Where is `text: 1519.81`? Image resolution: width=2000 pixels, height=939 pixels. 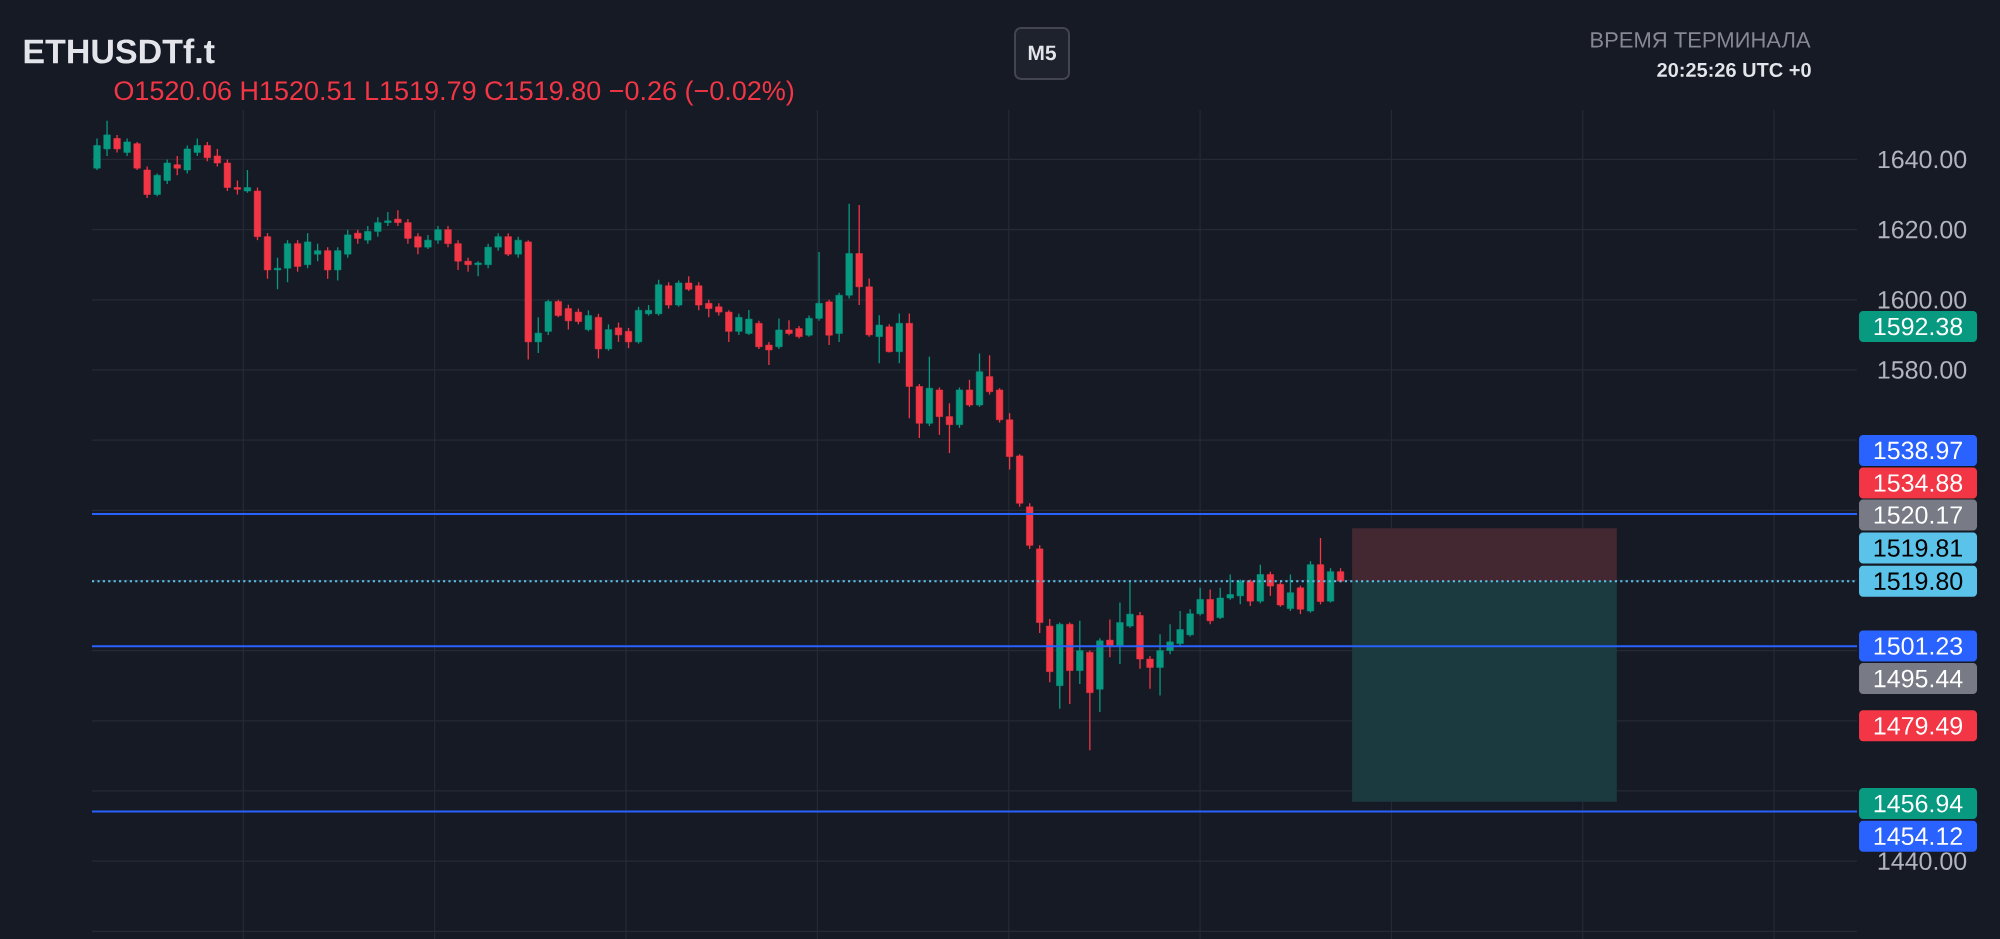
text: 1519.81 is located at coordinates (1918, 548).